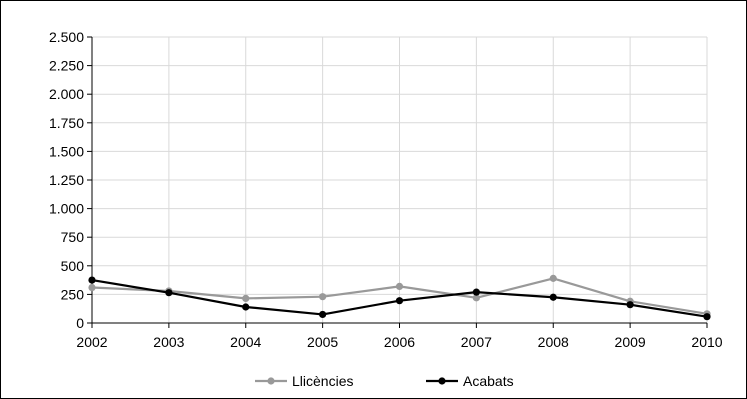 The width and height of the screenshot is (747, 399). I want to click on x-tick-label: 2010, so click(706, 342).